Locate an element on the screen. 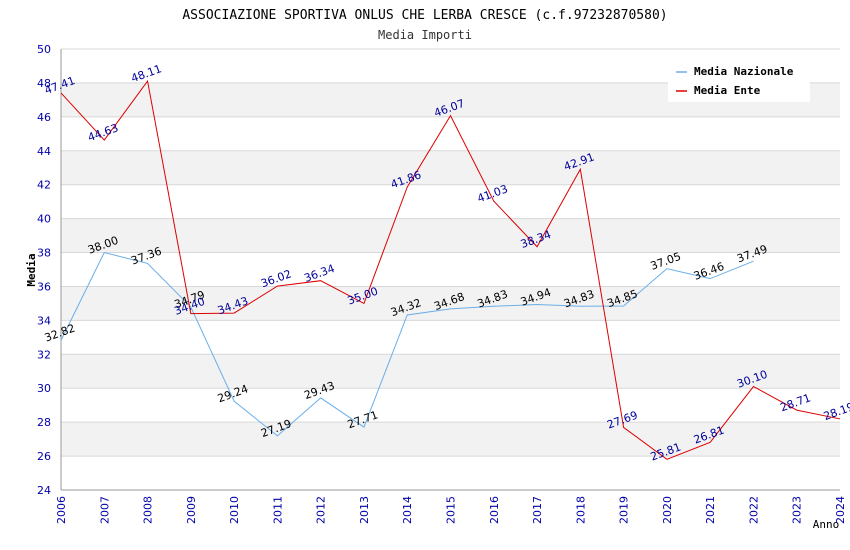 The image size is (850, 550). y-tick-label: 28 is located at coordinates (44, 422).